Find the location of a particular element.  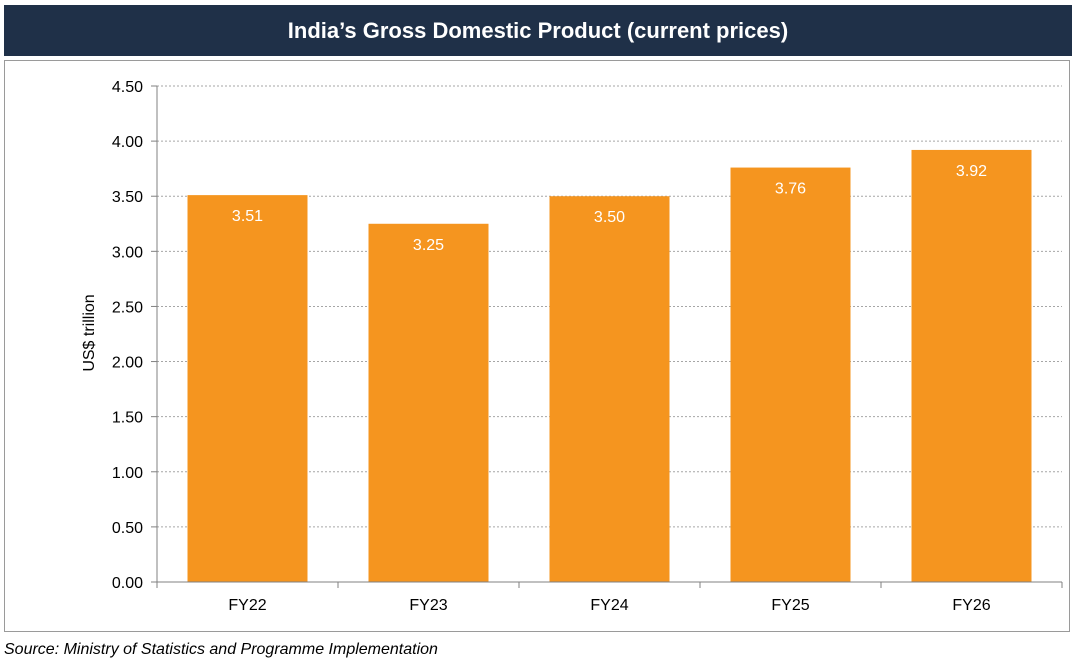

y-tick-label: 0.00 is located at coordinates (127, 583).